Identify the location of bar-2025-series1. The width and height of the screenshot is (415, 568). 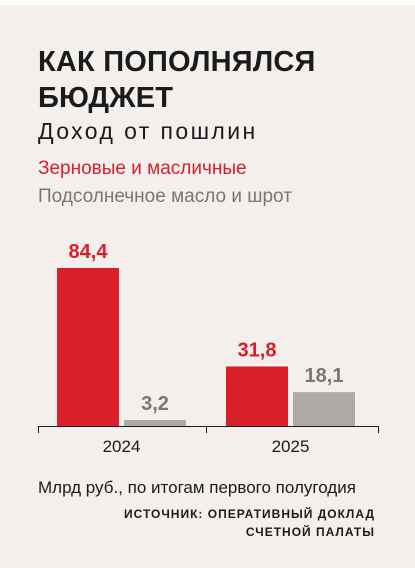
(257, 396).